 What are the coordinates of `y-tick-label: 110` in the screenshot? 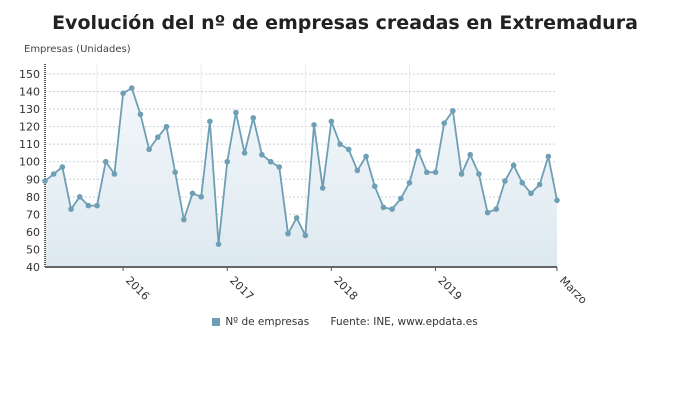 It's located at (29, 144).